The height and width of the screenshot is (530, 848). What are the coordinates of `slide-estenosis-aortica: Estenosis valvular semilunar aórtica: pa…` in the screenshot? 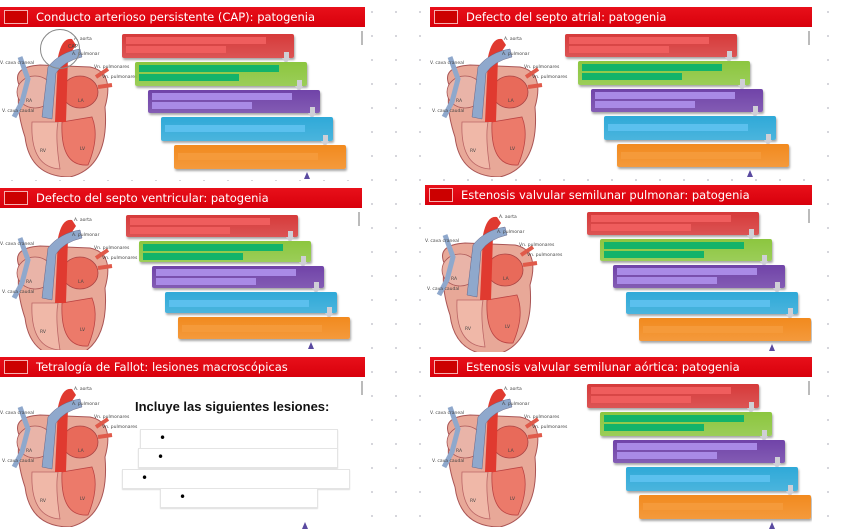 It's located at (621, 443).